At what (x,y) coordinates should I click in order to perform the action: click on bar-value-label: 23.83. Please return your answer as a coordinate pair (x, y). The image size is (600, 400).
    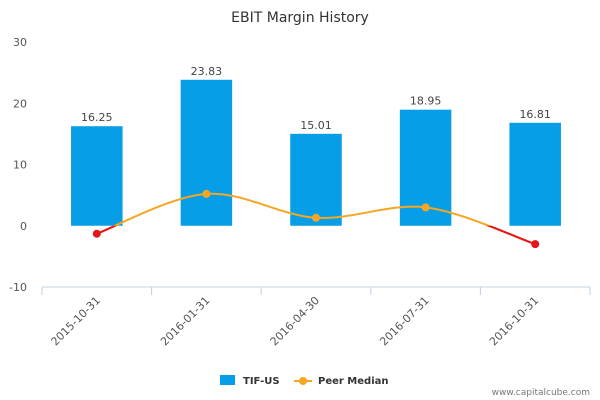
    Looking at the image, I should click on (207, 71).